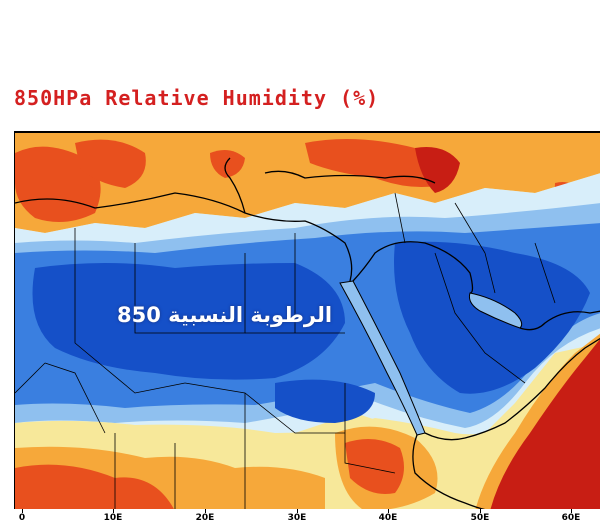 Image resolution: width=600 pixels, height=526 pixels. I want to click on turkey-red-patch, so click(378, 163).